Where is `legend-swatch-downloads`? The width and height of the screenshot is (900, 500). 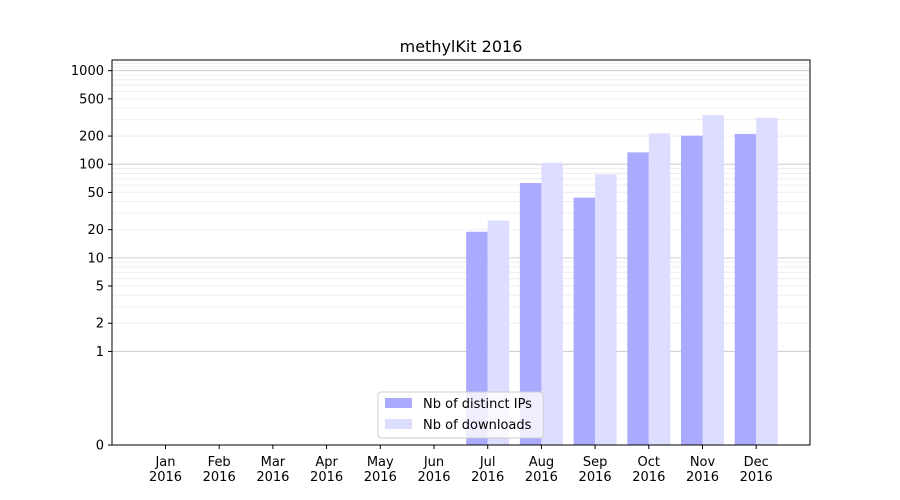 legend-swatch-downloads is located at coordinates (398, 424).